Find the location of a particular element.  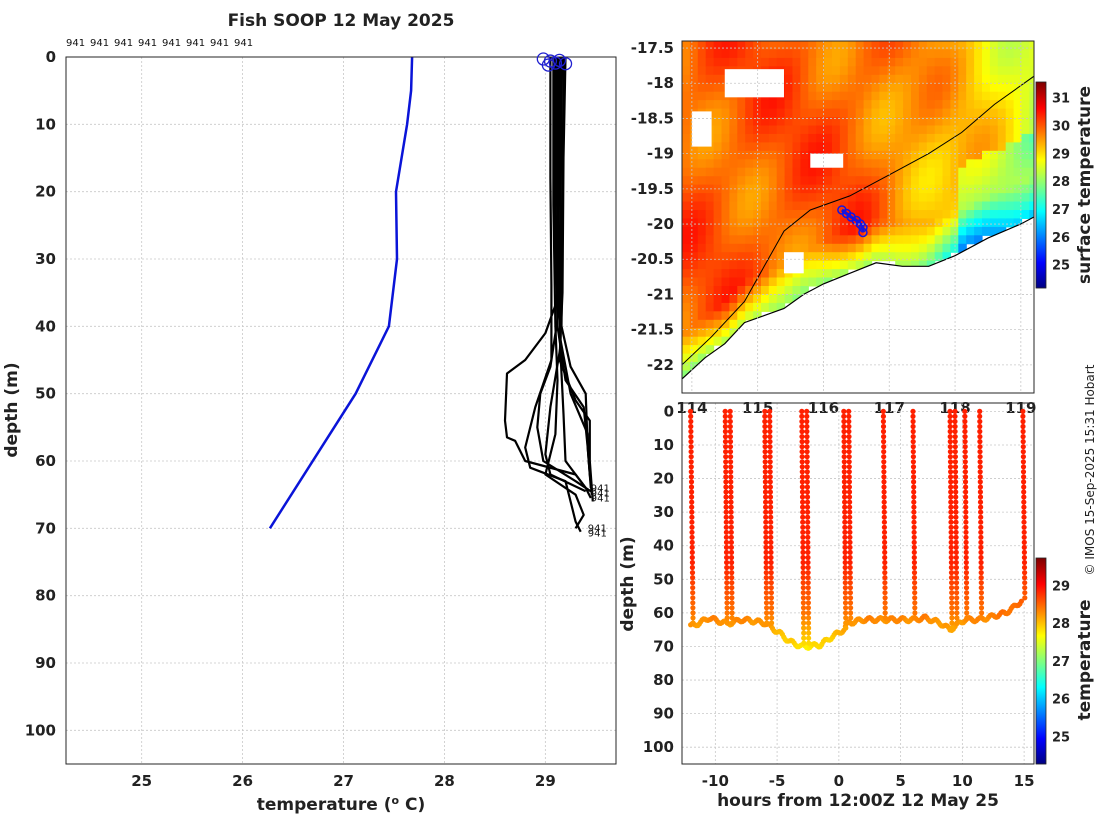

profile-top-labels: 941 941 941 941 941 941 941 941 is located at coordinates (159, 43).